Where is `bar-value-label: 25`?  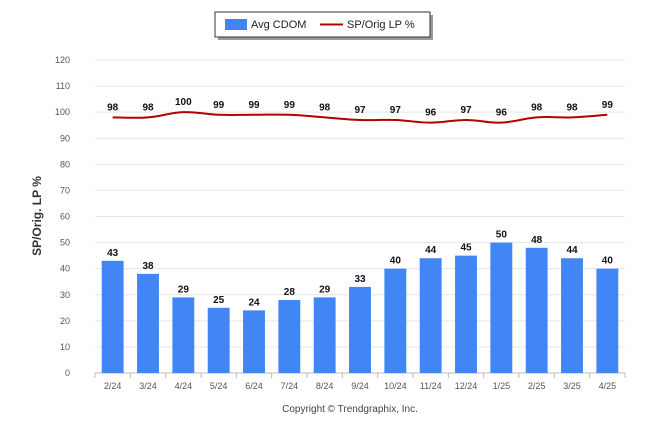
bar-value-label: 25 is located at coordinates (219, 300).